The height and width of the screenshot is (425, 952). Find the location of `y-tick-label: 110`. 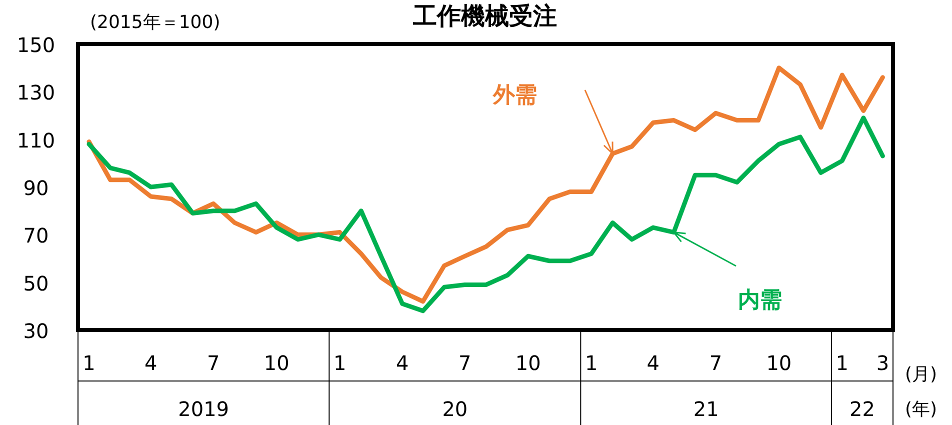

y-tick-label: 110 is located at coordinates (36, 140).